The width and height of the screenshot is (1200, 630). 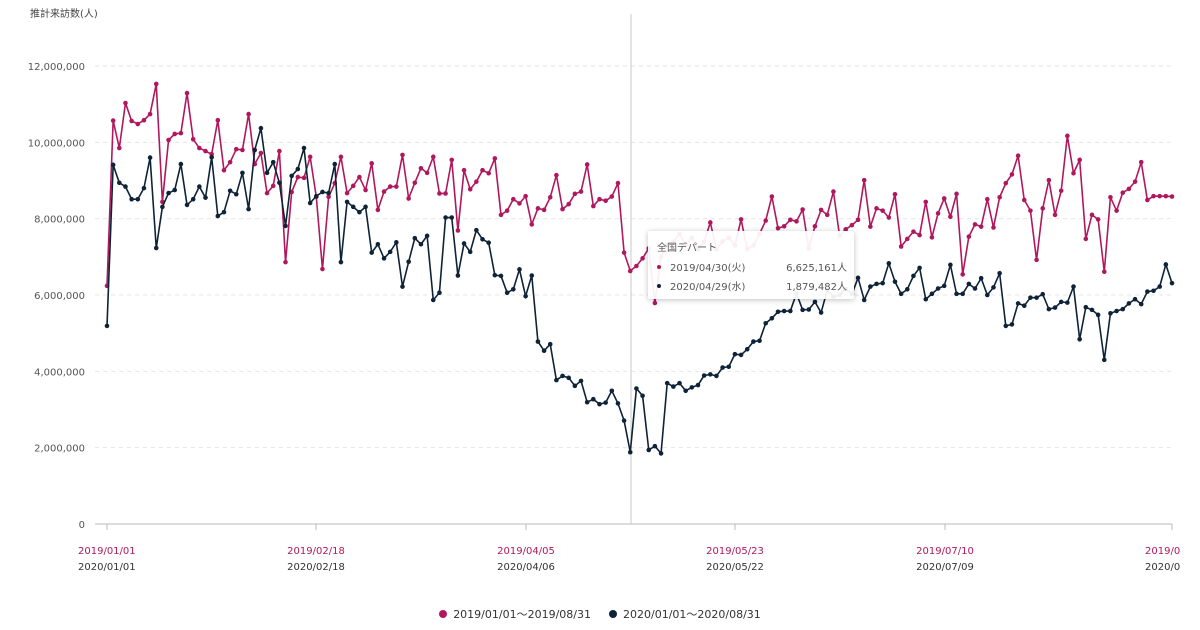 I want to click on x-tick-label-2020: 2020/04/06, so click(x=526, y=567).